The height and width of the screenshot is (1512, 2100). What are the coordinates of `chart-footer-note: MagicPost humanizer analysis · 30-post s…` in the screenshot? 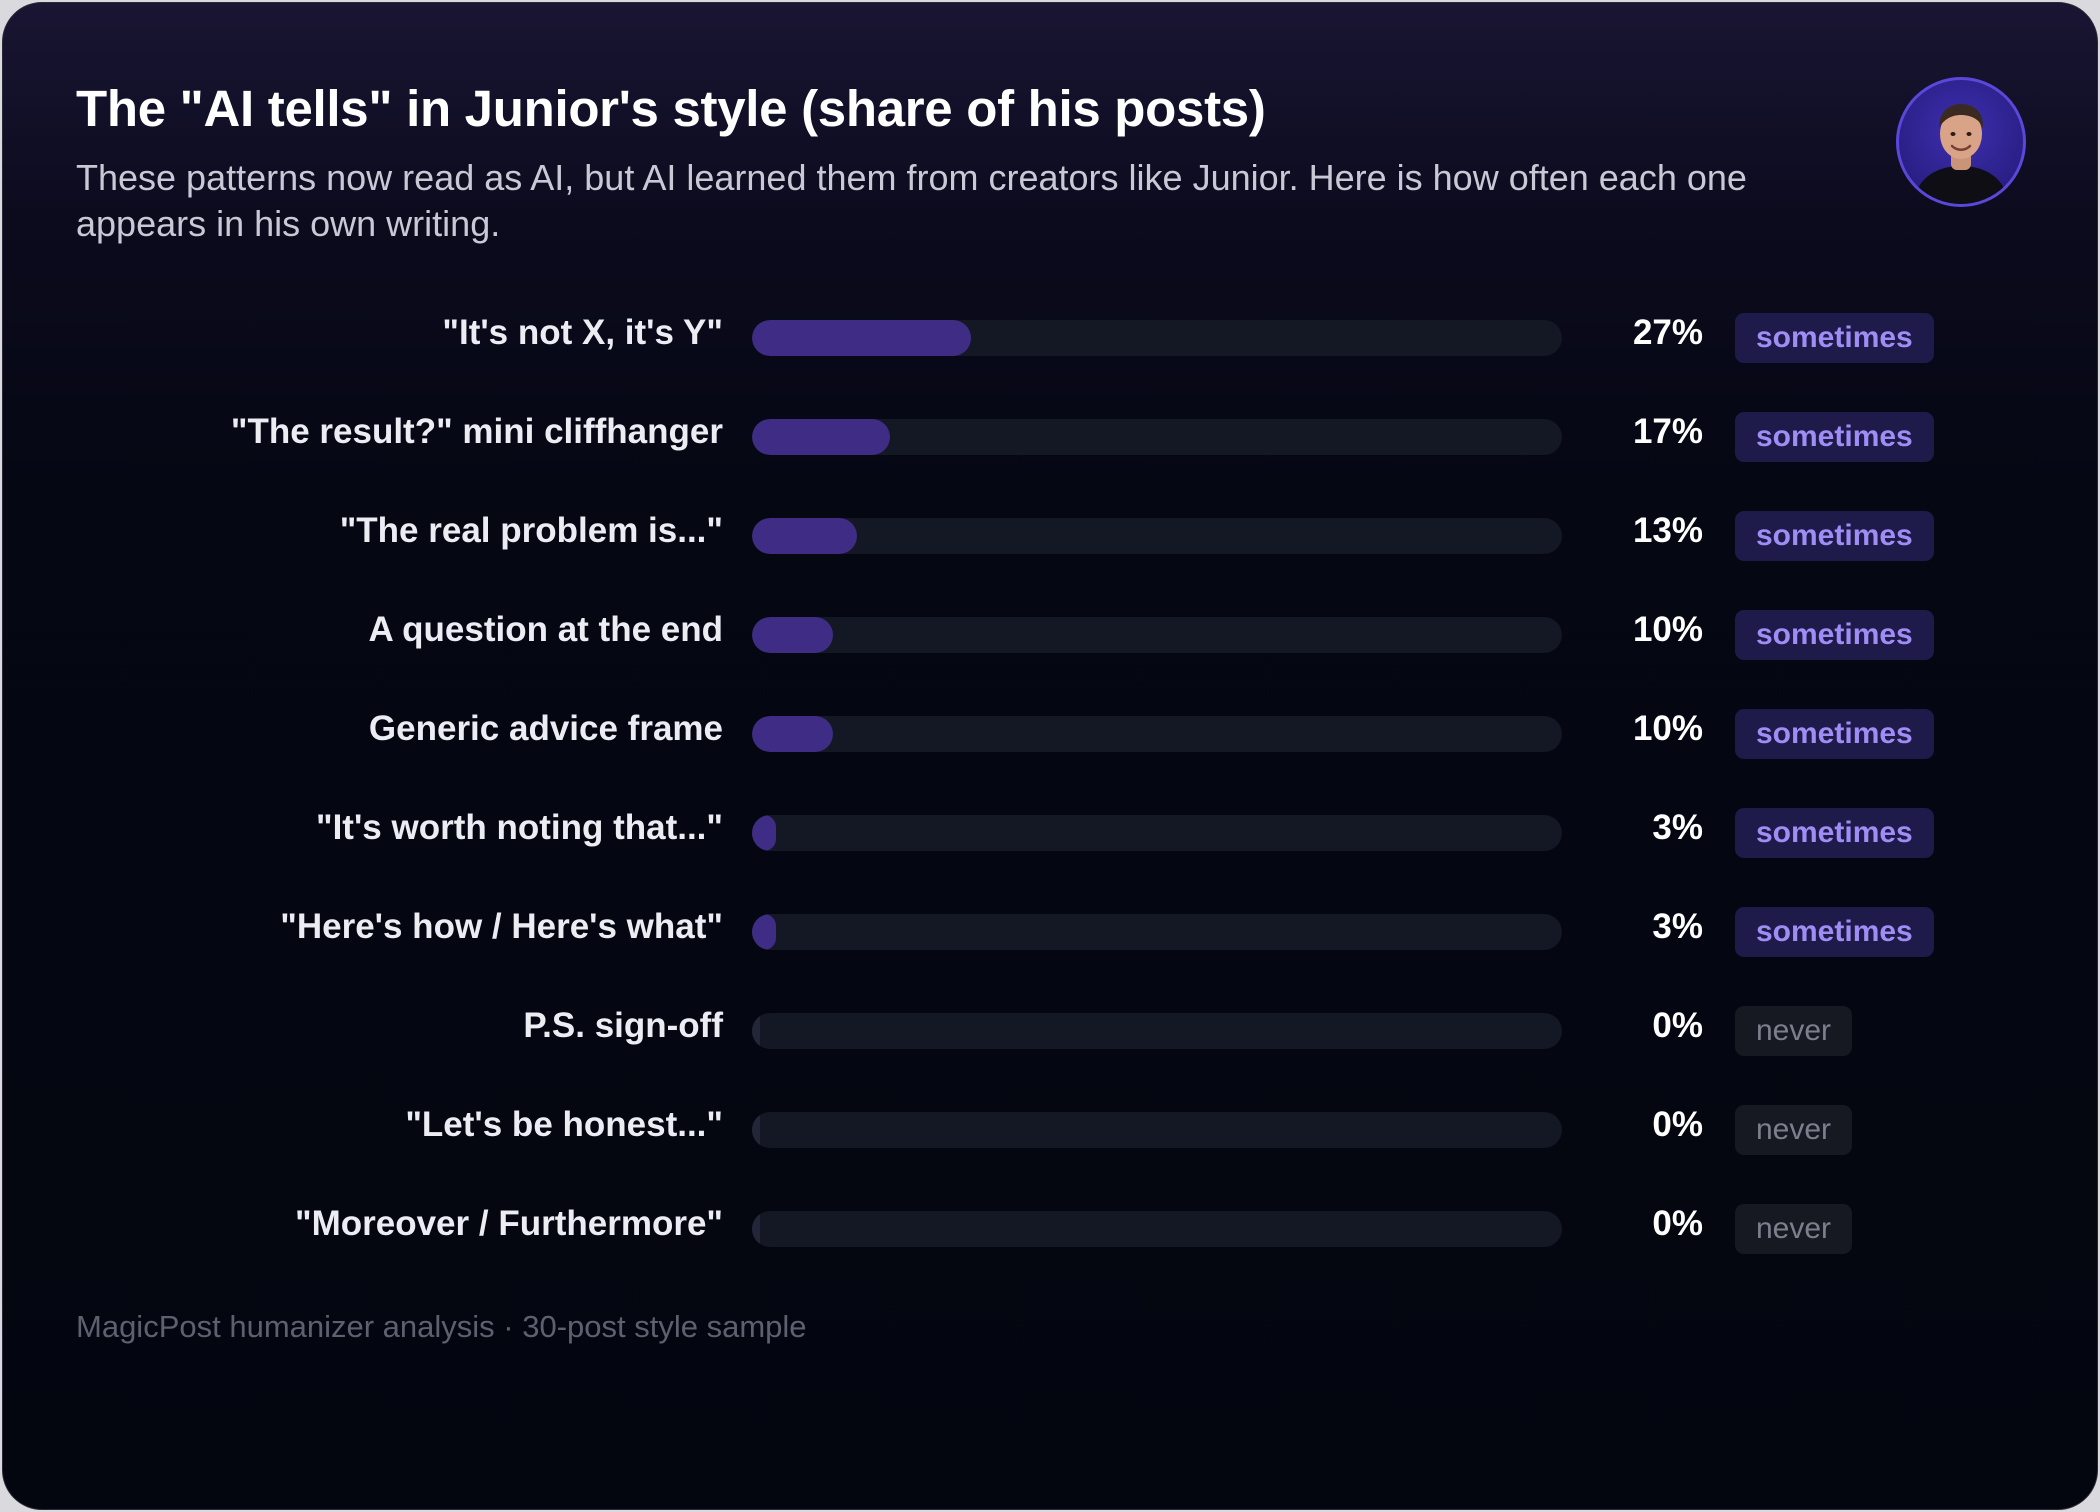 It's located at (441, 1326).